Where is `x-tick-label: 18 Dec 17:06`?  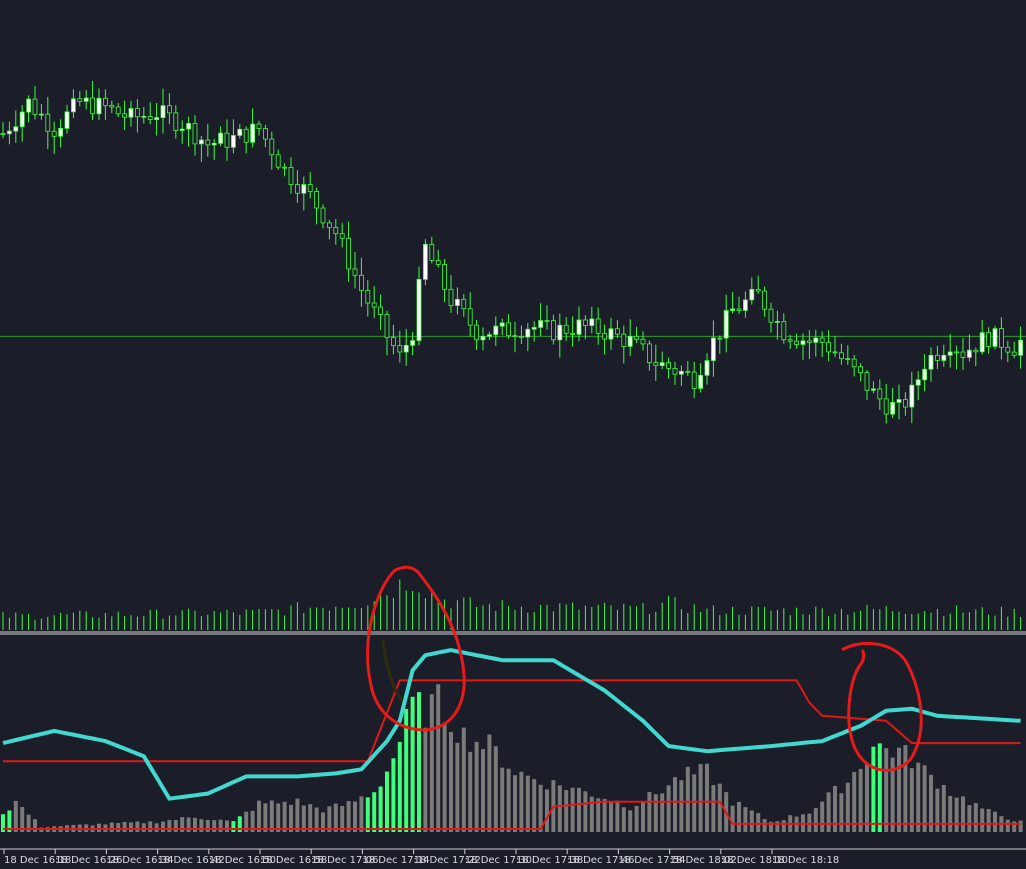
x-tick-label: 18 Dec 17:06 is located at coordinates (344, 860).